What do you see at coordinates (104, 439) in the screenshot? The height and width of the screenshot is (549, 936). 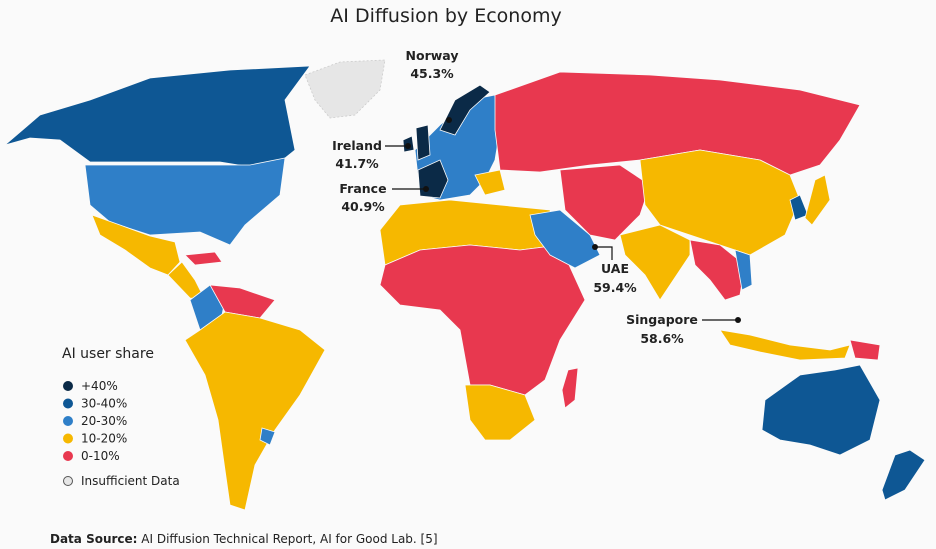 I see `legend-label: 10-20%` at bounding box center [104, 439].